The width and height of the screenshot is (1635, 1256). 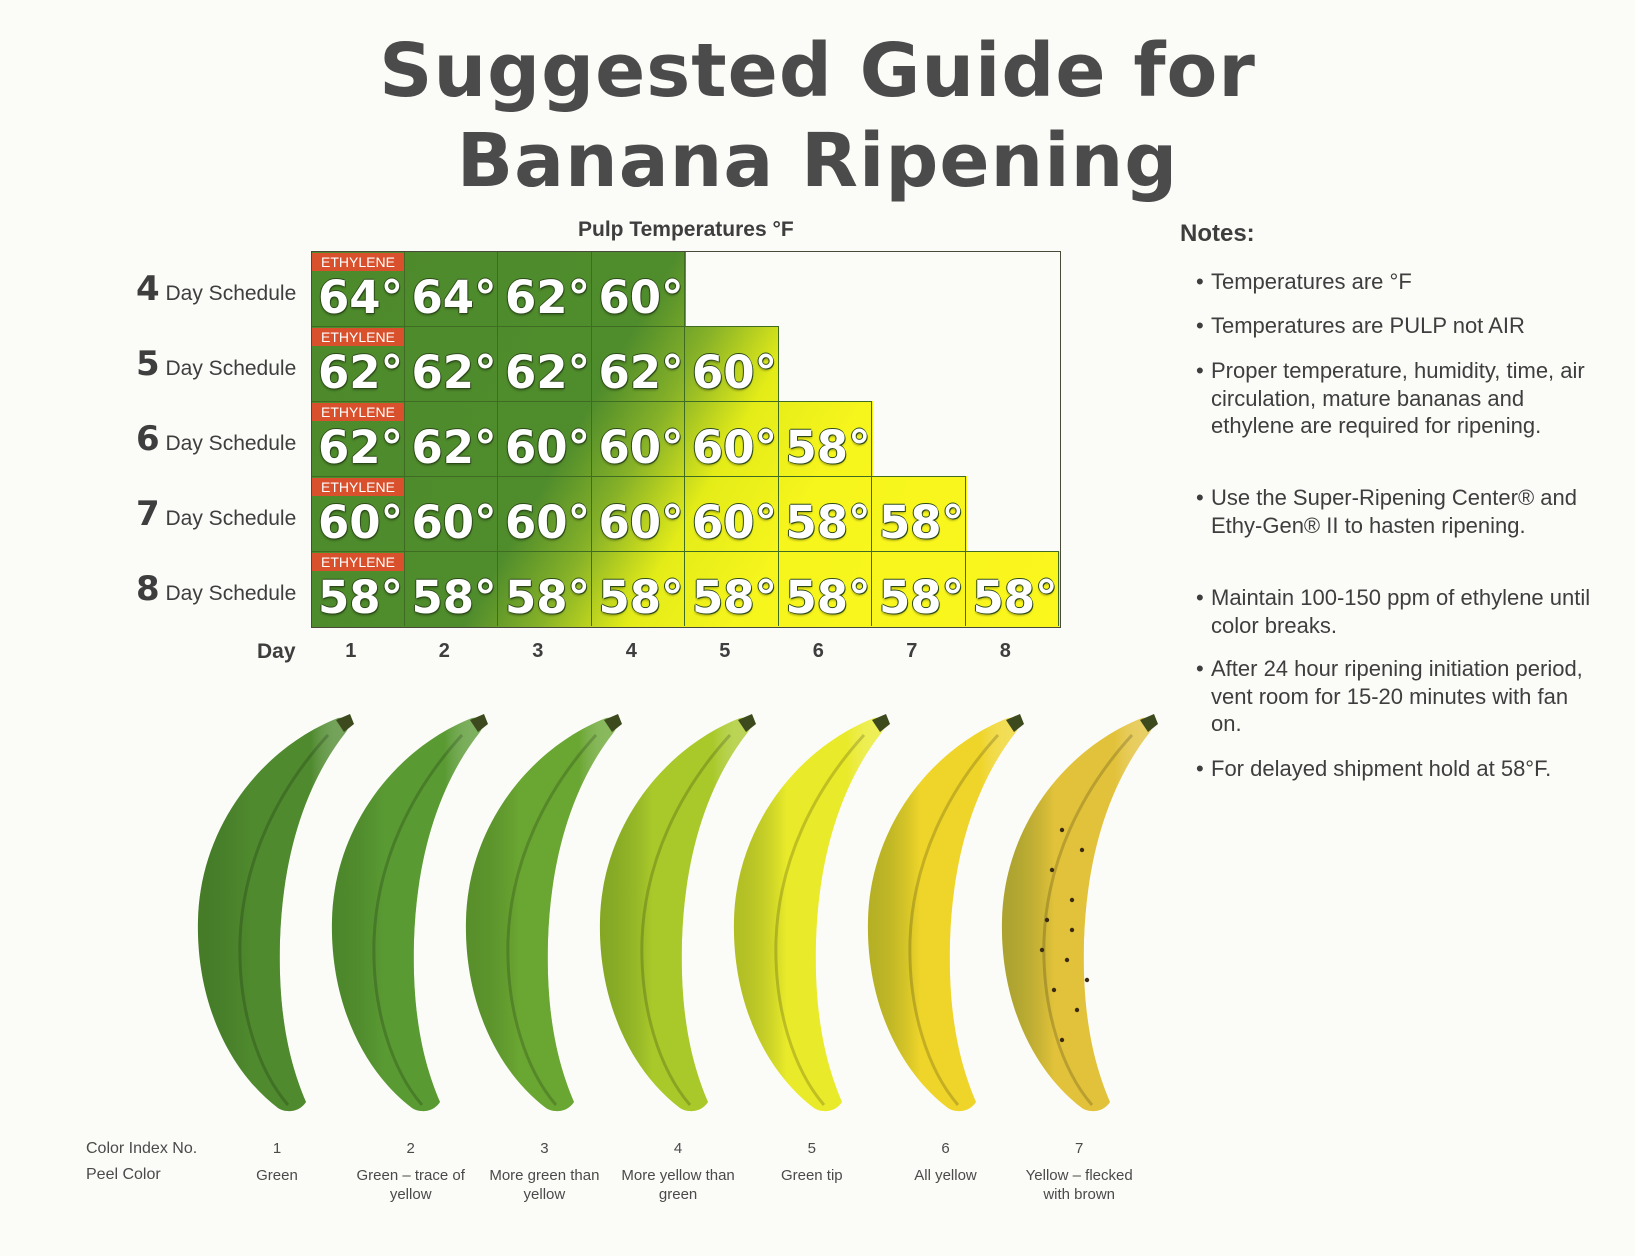 I want to click on pulp-temperatures-header: Pulp Temperatures °F, so click(x=686, y=229).